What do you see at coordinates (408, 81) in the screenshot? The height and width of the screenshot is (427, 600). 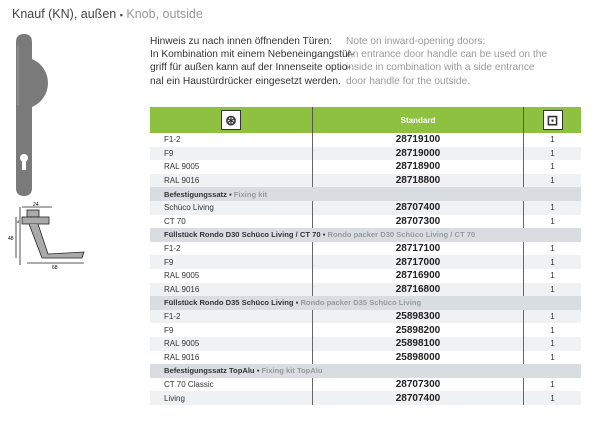 I see `note-line: door handle for the outside.` at bounding box center [408, 81].